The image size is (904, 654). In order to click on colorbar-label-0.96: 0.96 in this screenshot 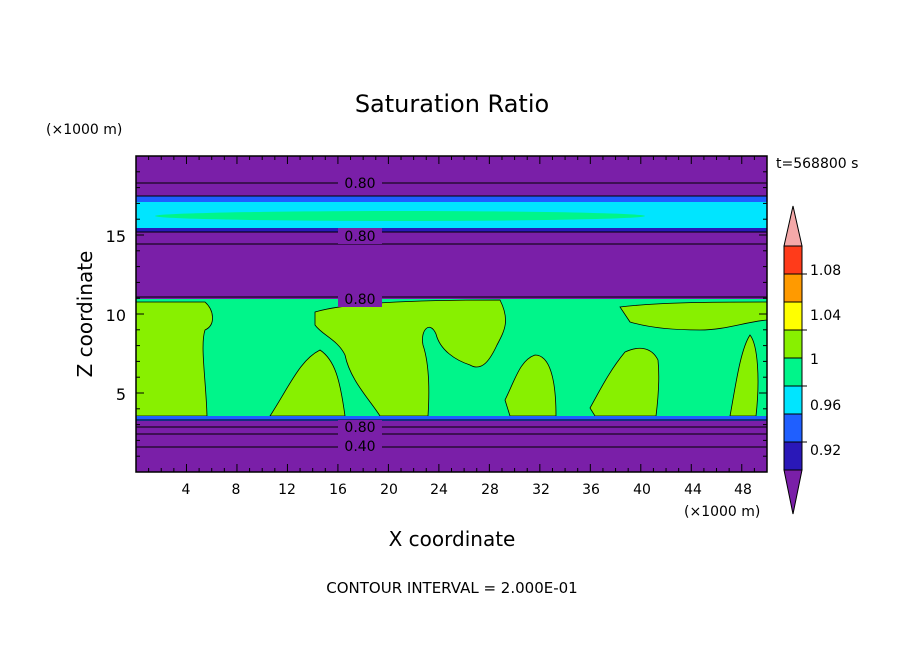, I will do `click(825, 406)`.